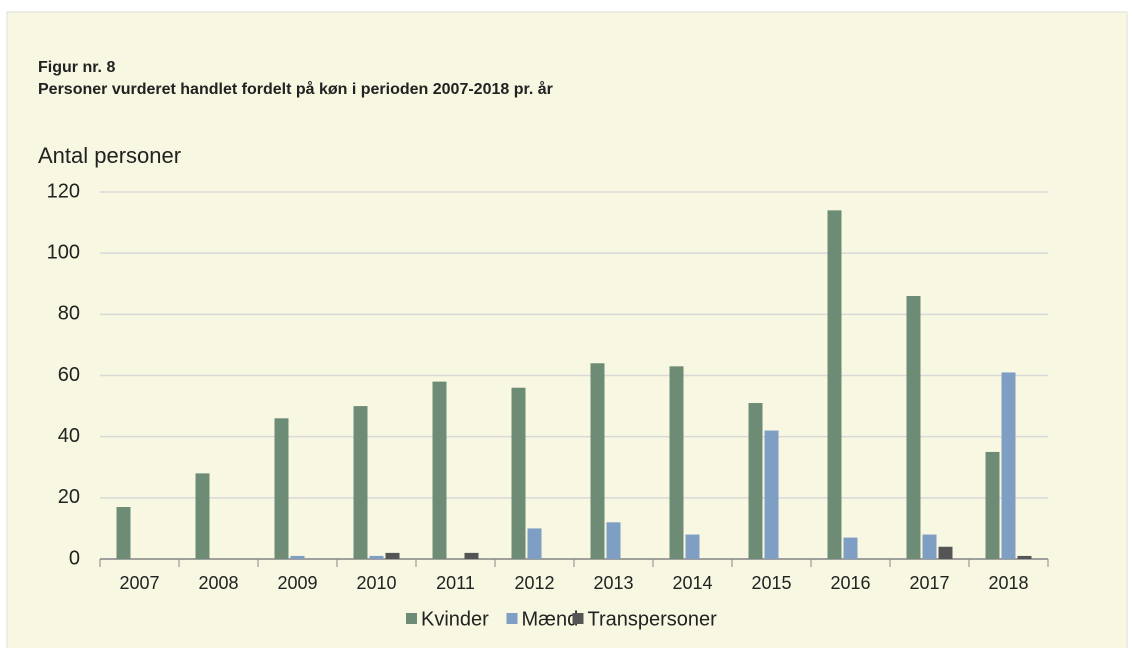 The image size is (1133, 648). What do you see at coordinates (74, 558) in the screenshot?
I see `y-tick-label: 0` at bounding box center [74, 558].